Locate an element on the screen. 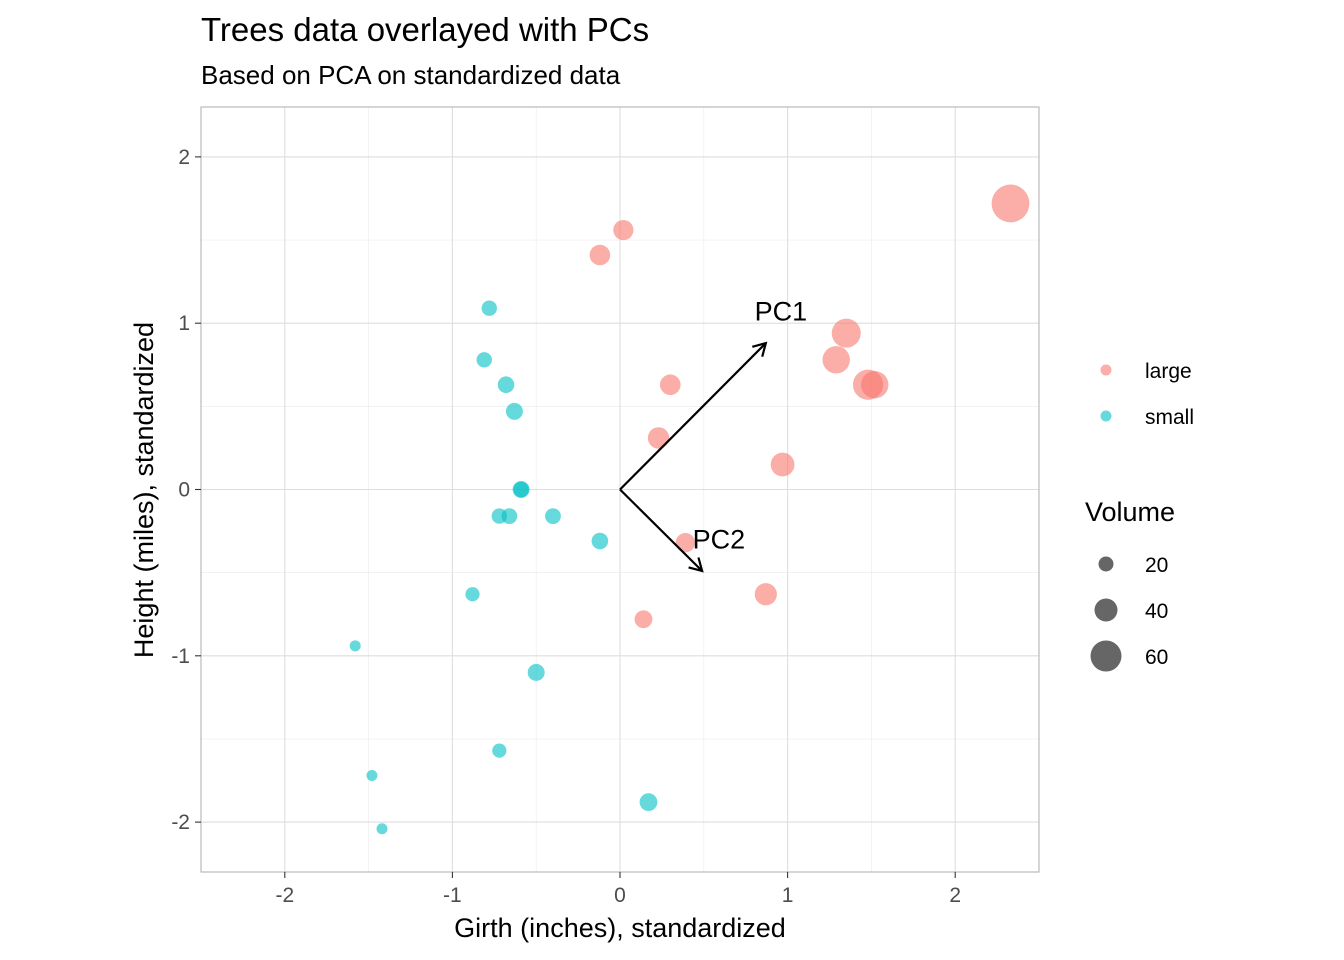 This screenshot has height=960, width=1344. chart-subtitle: Based on PCA on standardized data is located at coordinates (411, 75).